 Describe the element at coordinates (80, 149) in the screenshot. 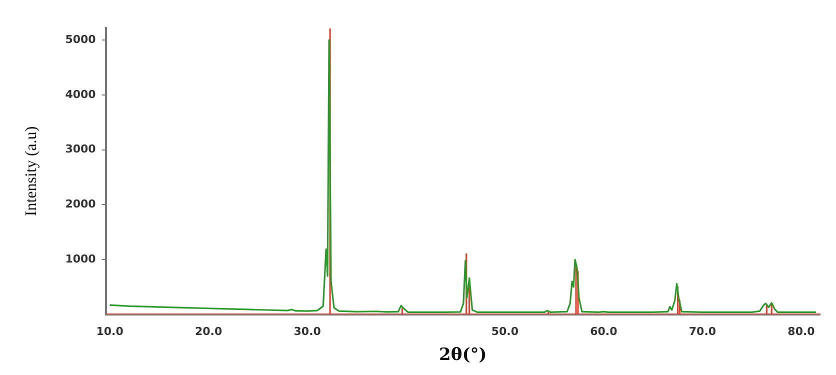

I see `y-tick-label: 3000` at that location.